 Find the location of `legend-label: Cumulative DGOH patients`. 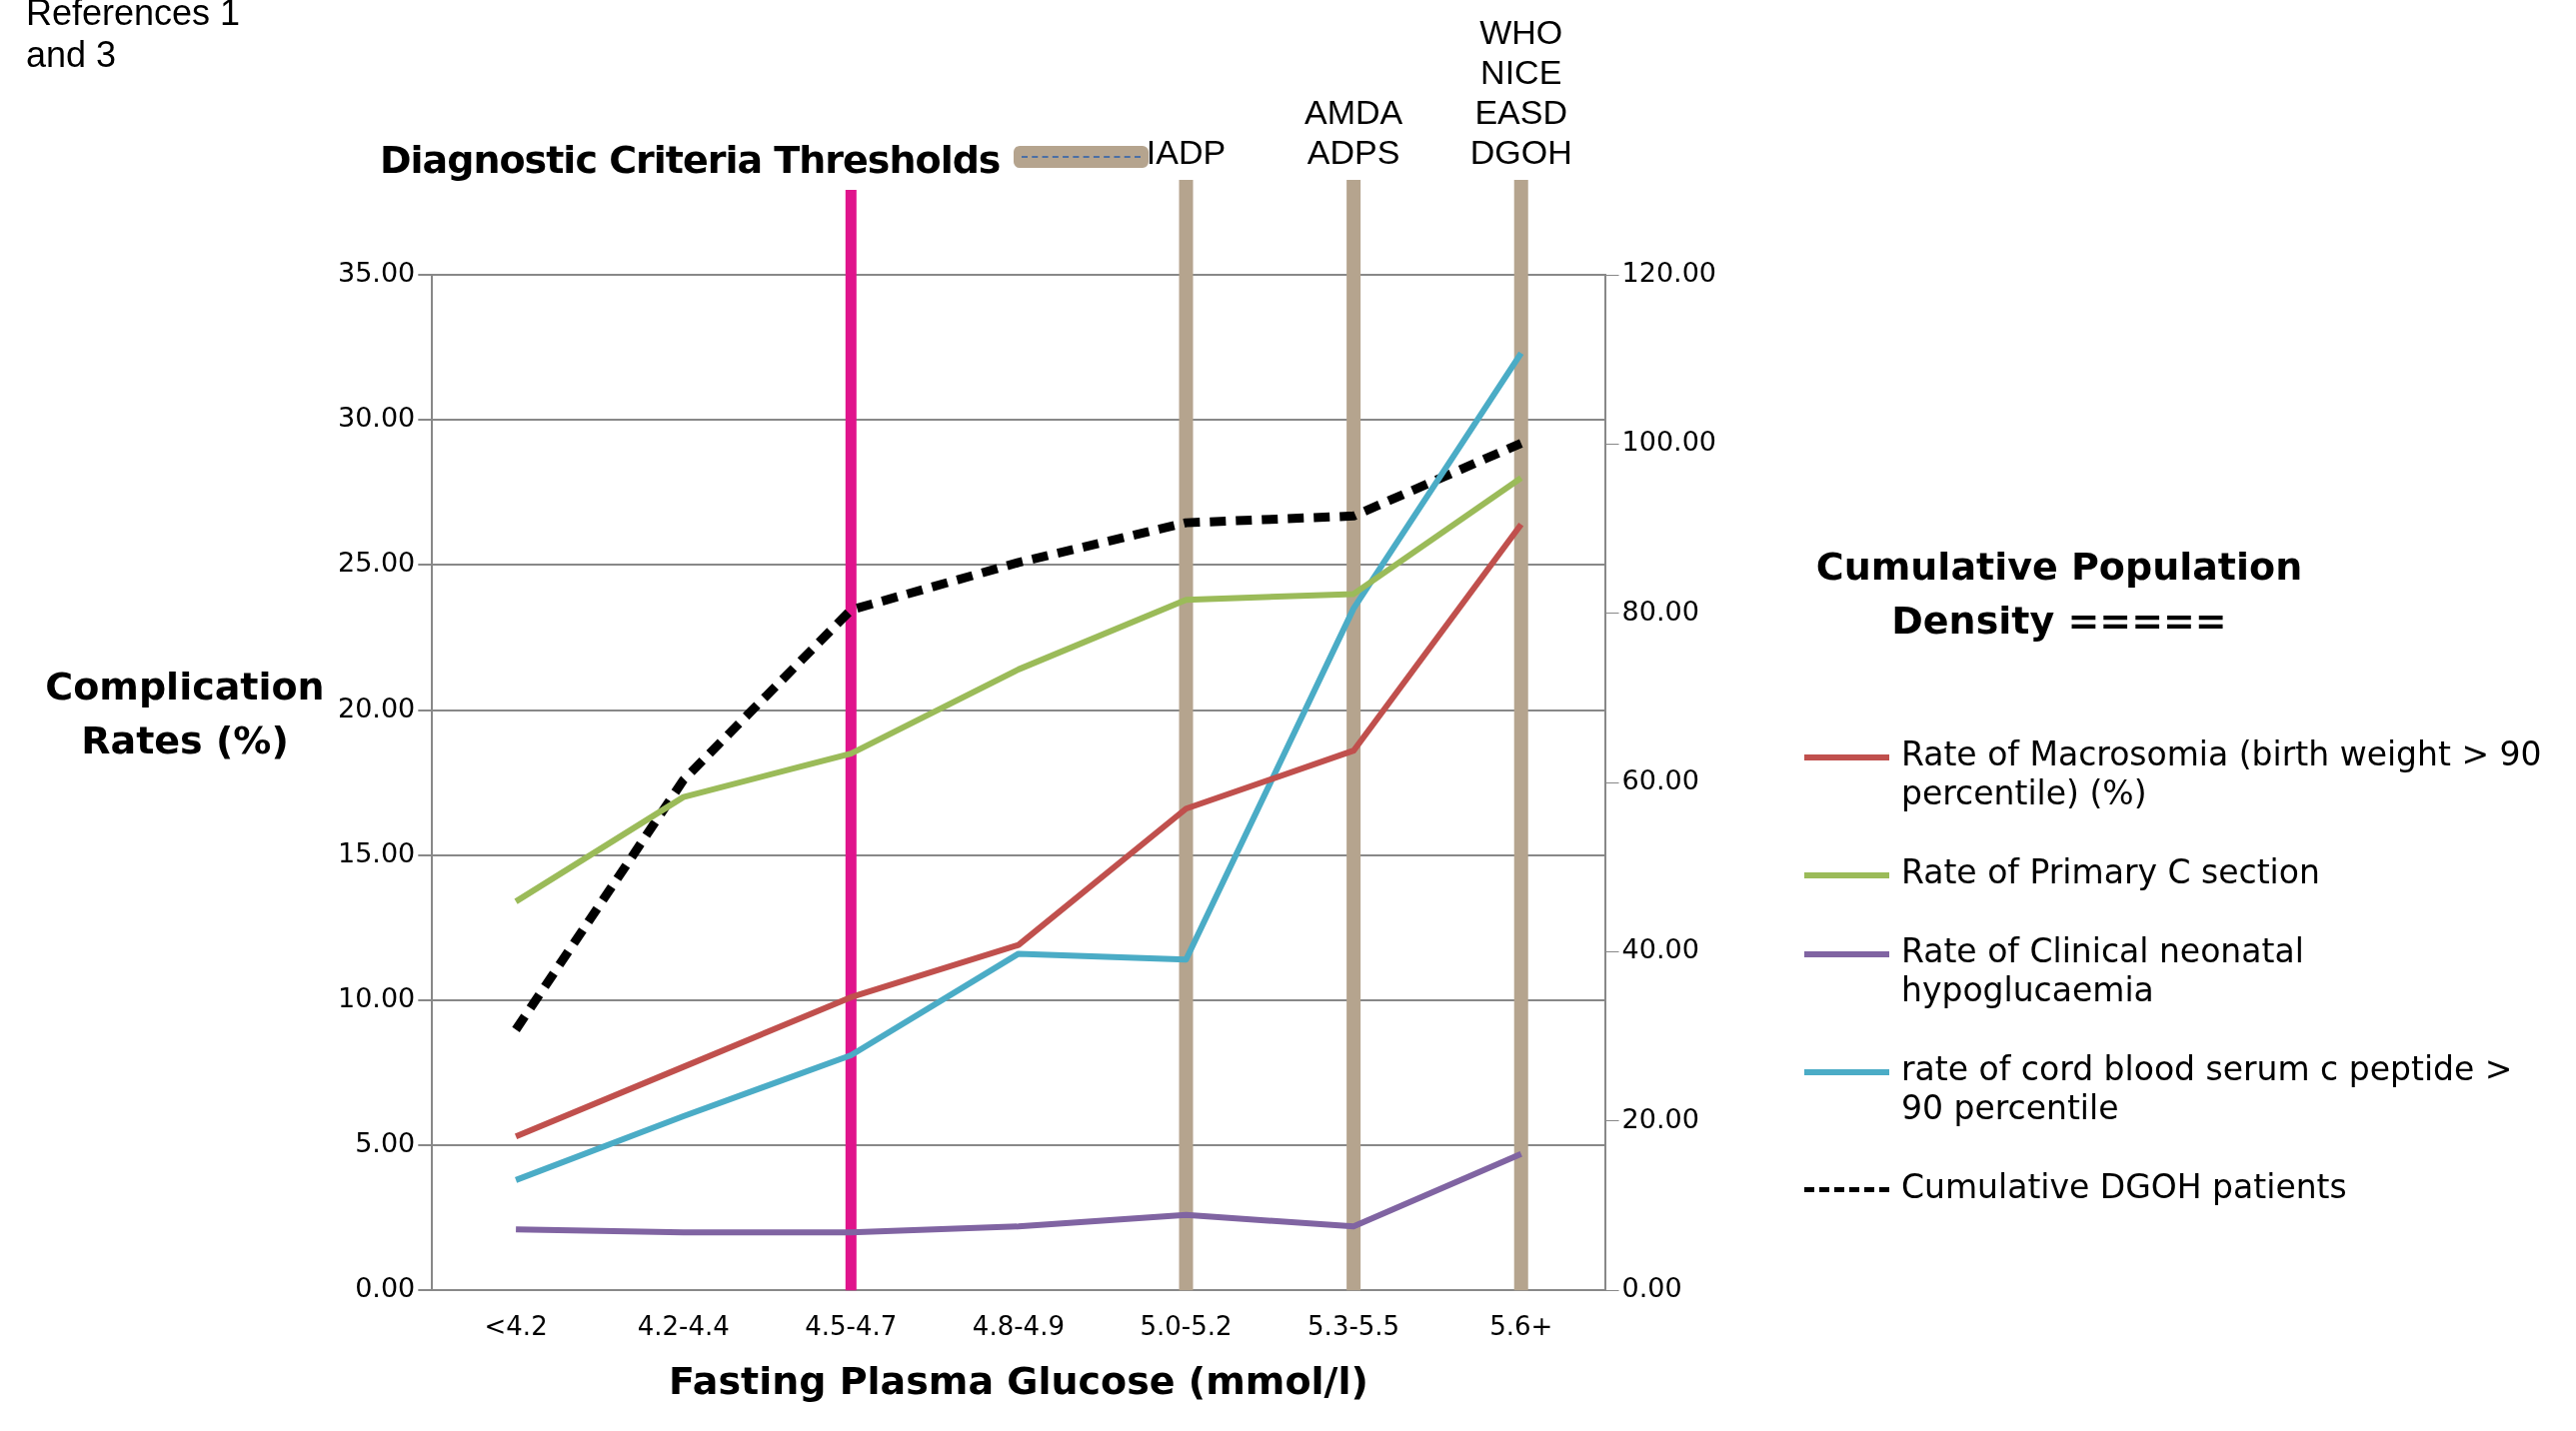

legend-label: Cumulative DGOH patients is located at coordinates (2124, 1186).